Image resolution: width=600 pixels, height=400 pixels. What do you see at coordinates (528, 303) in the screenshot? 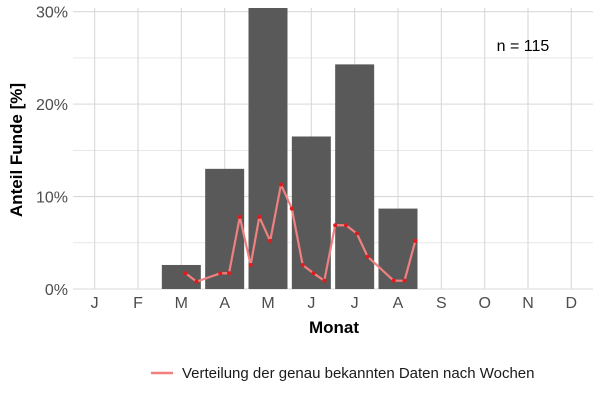
I see `x-tick-label: N` at bounding box center [528, 303].